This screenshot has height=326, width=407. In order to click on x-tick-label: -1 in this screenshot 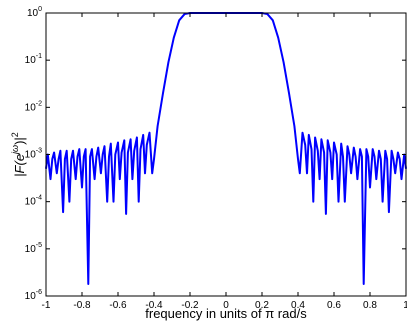, I will do `click(46, 305)`.